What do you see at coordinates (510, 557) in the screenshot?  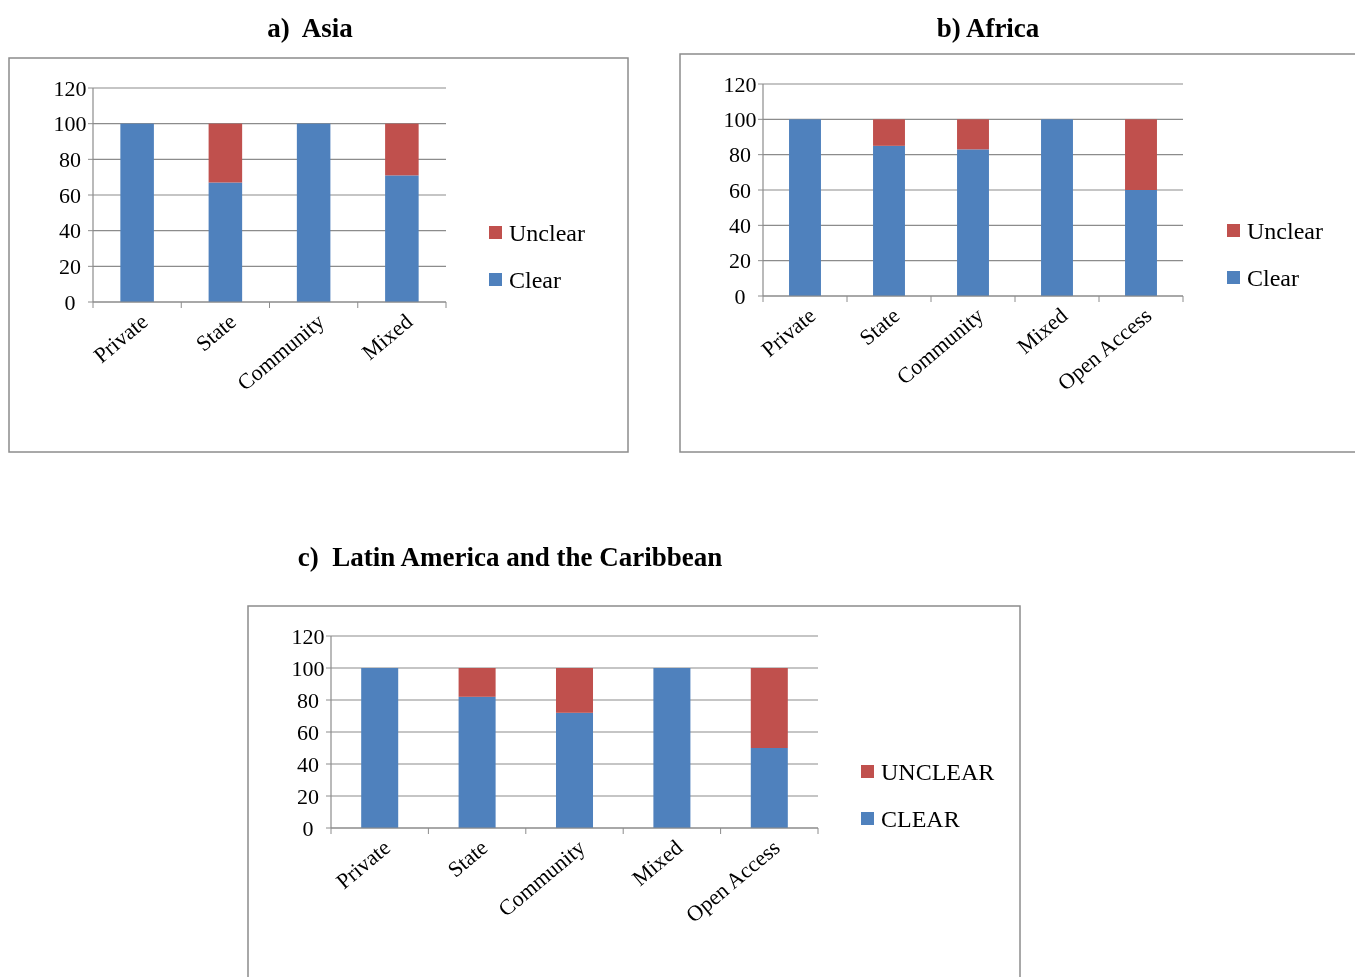 I see `chart-title: c) Latin America and the Caribbean` at bounding box center [510, 557].